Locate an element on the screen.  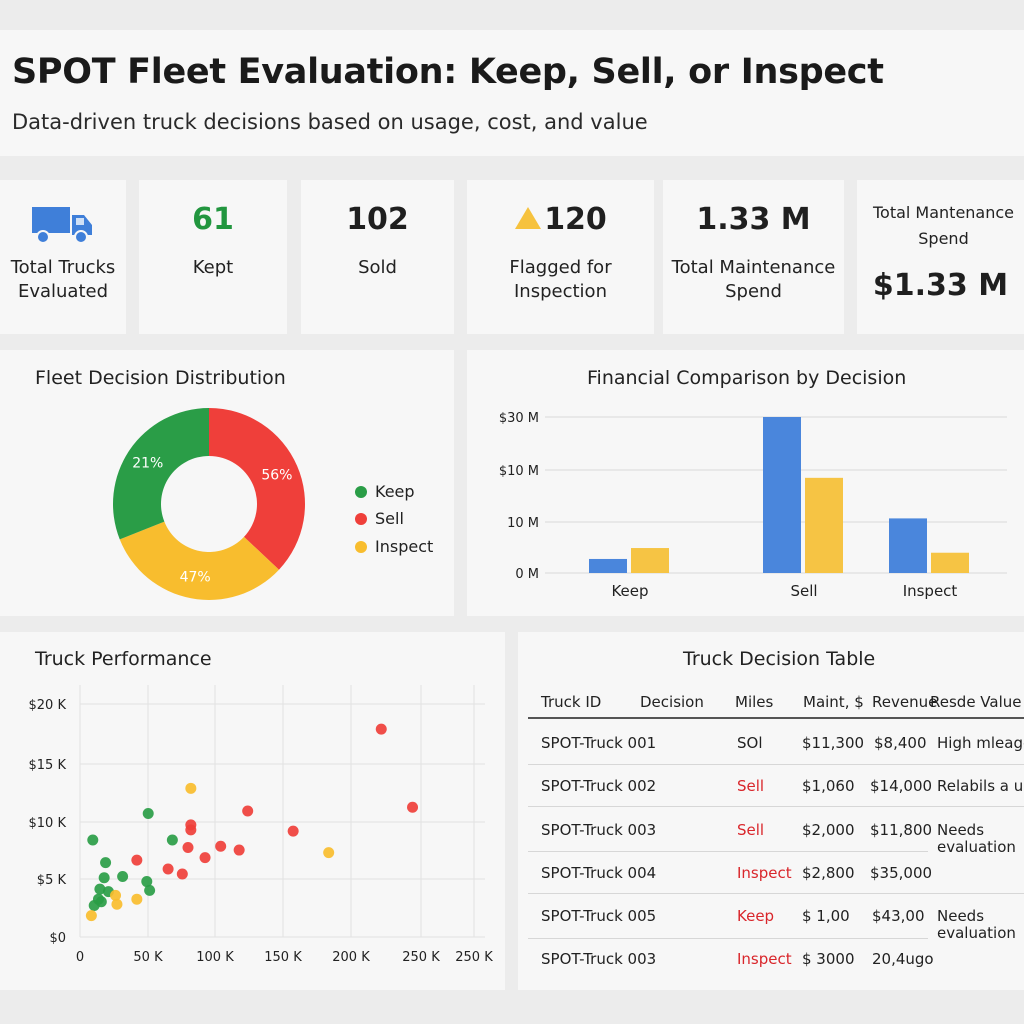
col-header-truck-id: Truck ID is located at coordinates (571, 702).